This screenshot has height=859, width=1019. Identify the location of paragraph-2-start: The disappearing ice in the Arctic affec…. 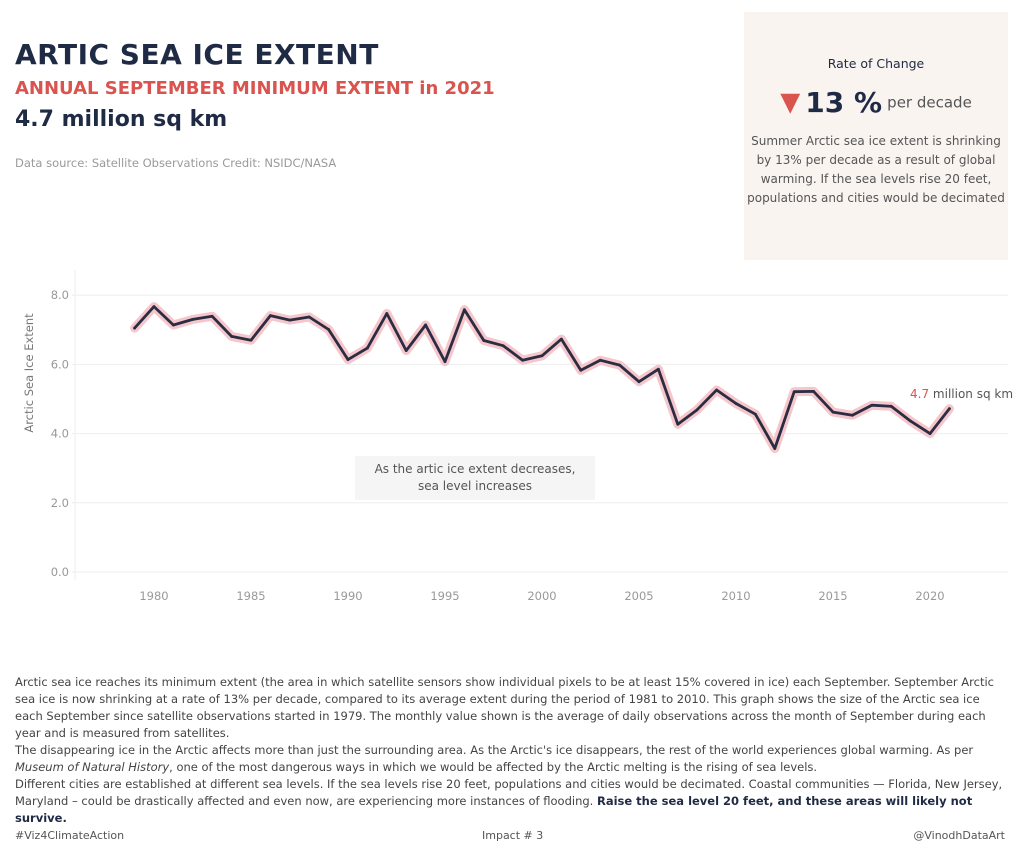
(494, 750).